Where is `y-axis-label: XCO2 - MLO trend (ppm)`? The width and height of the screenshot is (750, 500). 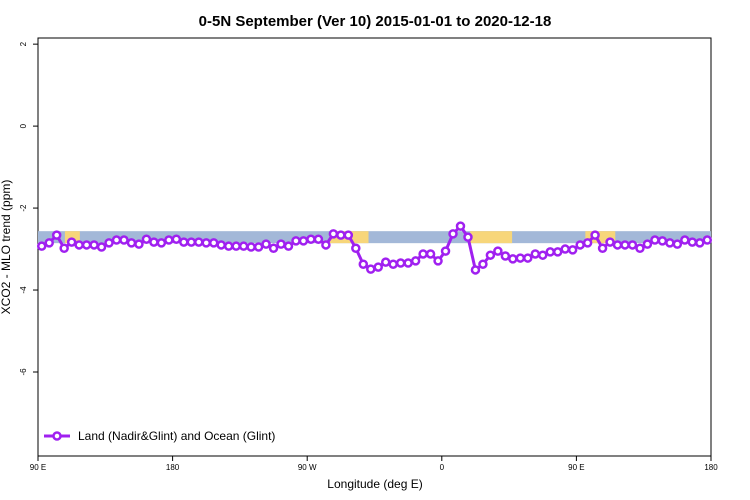
y-axis-label: XCO2 - MLO trend (ppm) is located at coordinates (6, 247).